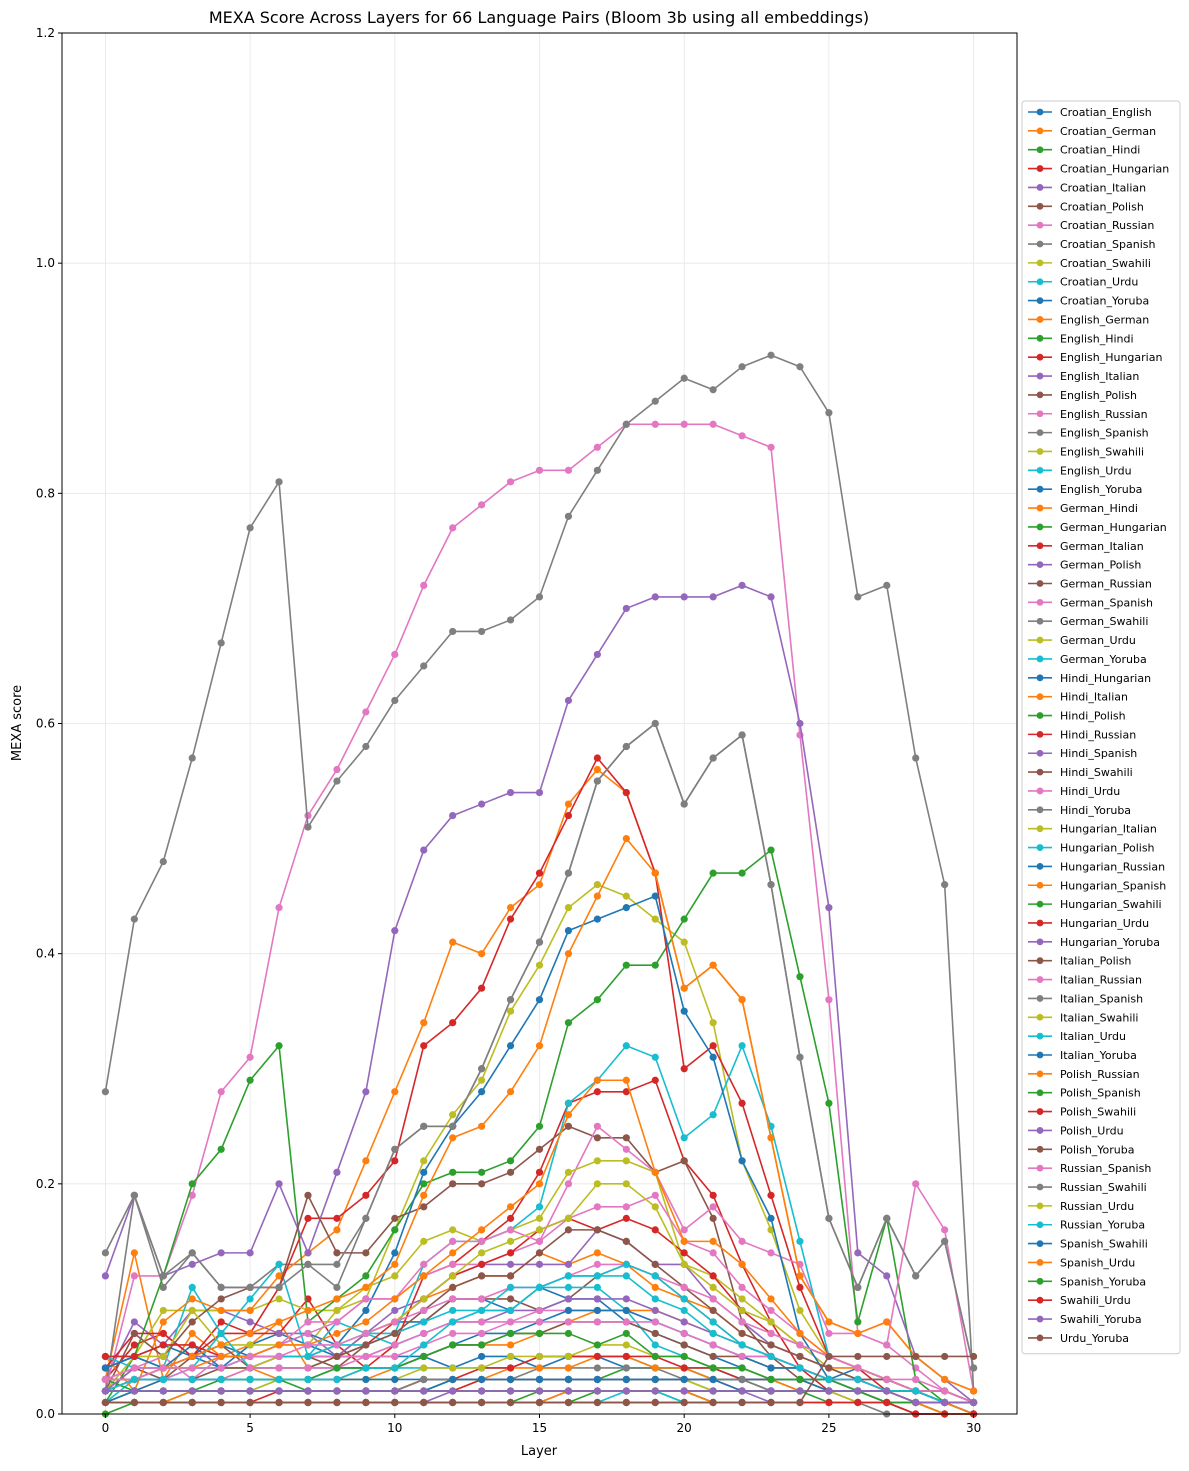  Describe the element at coordinates (1081, 338) in the screenshot. I see `legend-item: English_Hindi` at that location.